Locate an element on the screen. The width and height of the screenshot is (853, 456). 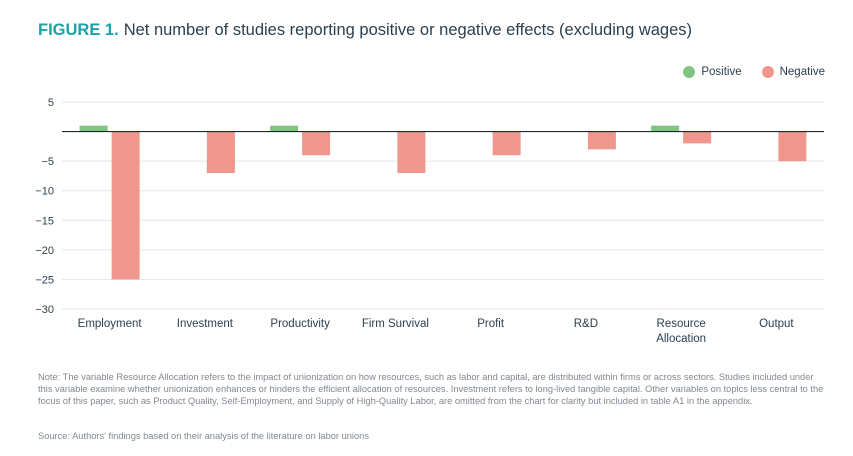
x-category-label: Firm Survival is located at coordinates (395, 324).